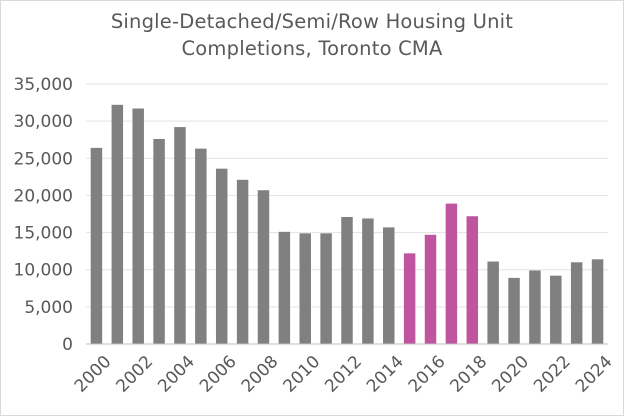 The height and width of the screenshot is (416, 624). I want to click on x-tick-label: 2012, so click(343, 374).